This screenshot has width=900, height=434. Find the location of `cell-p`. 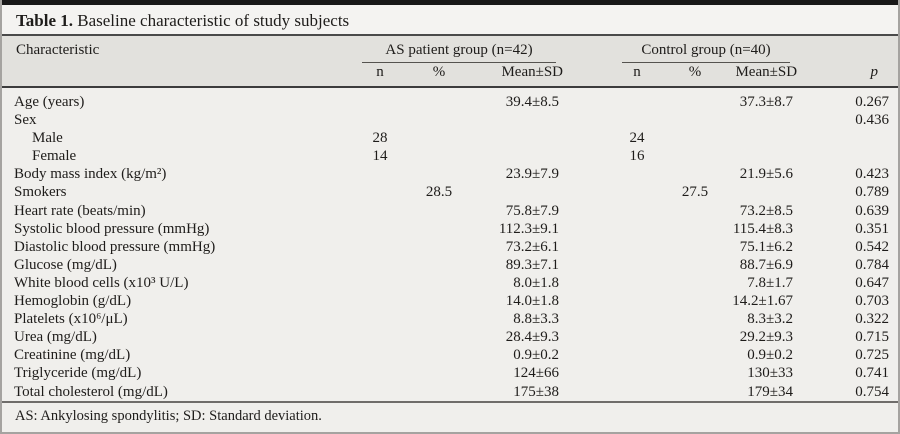

cell-p is located at coordinates (849, 156).